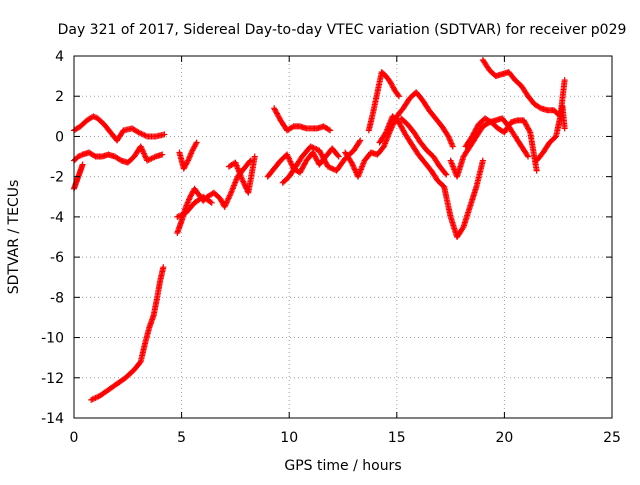  What do you see at coordinates (57, 218) in the screenshot?
I see `y-tick-label: -4` at bounding box center [57, 218].